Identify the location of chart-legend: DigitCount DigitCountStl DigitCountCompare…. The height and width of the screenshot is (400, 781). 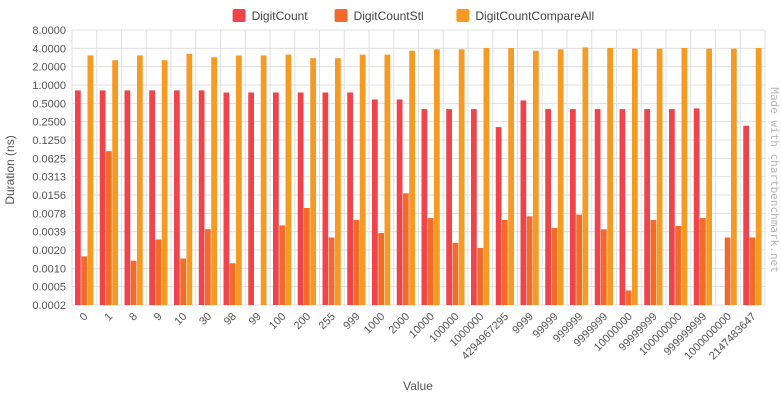
(413, 16).